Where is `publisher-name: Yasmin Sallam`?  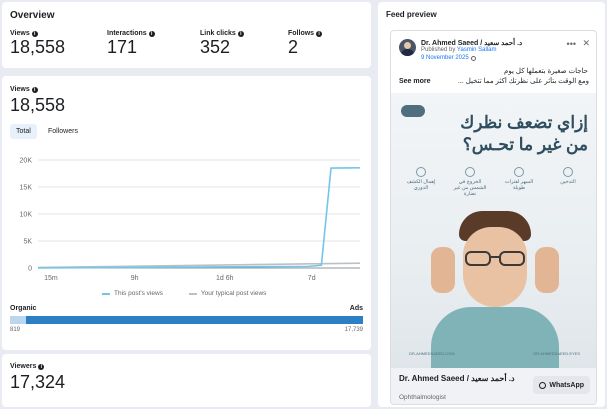 publisher-name: Yasmin Sallam is located at coordinates (476, 50).